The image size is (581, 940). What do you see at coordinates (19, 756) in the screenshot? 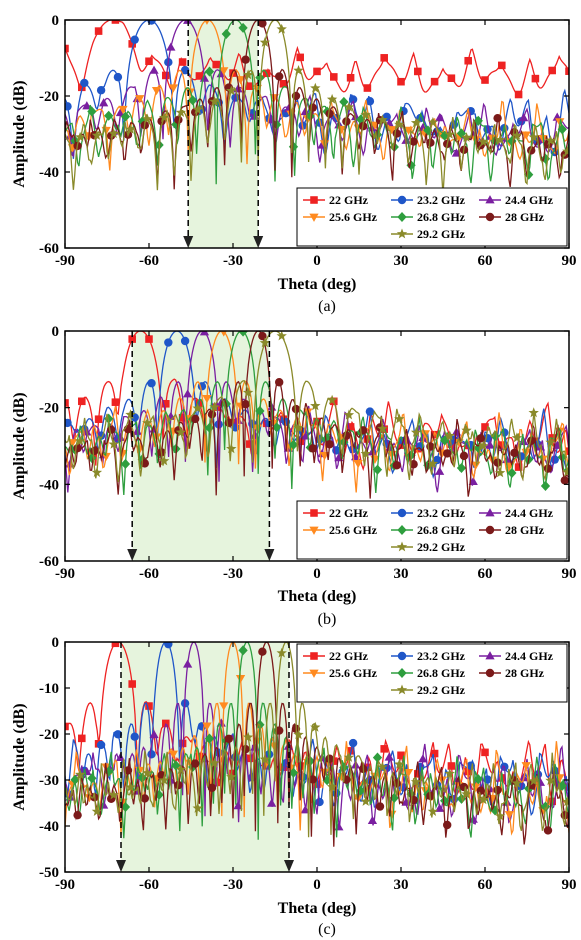
I see `y-axis-label: Amplitude (dB)` at bounding box center [19, 756].